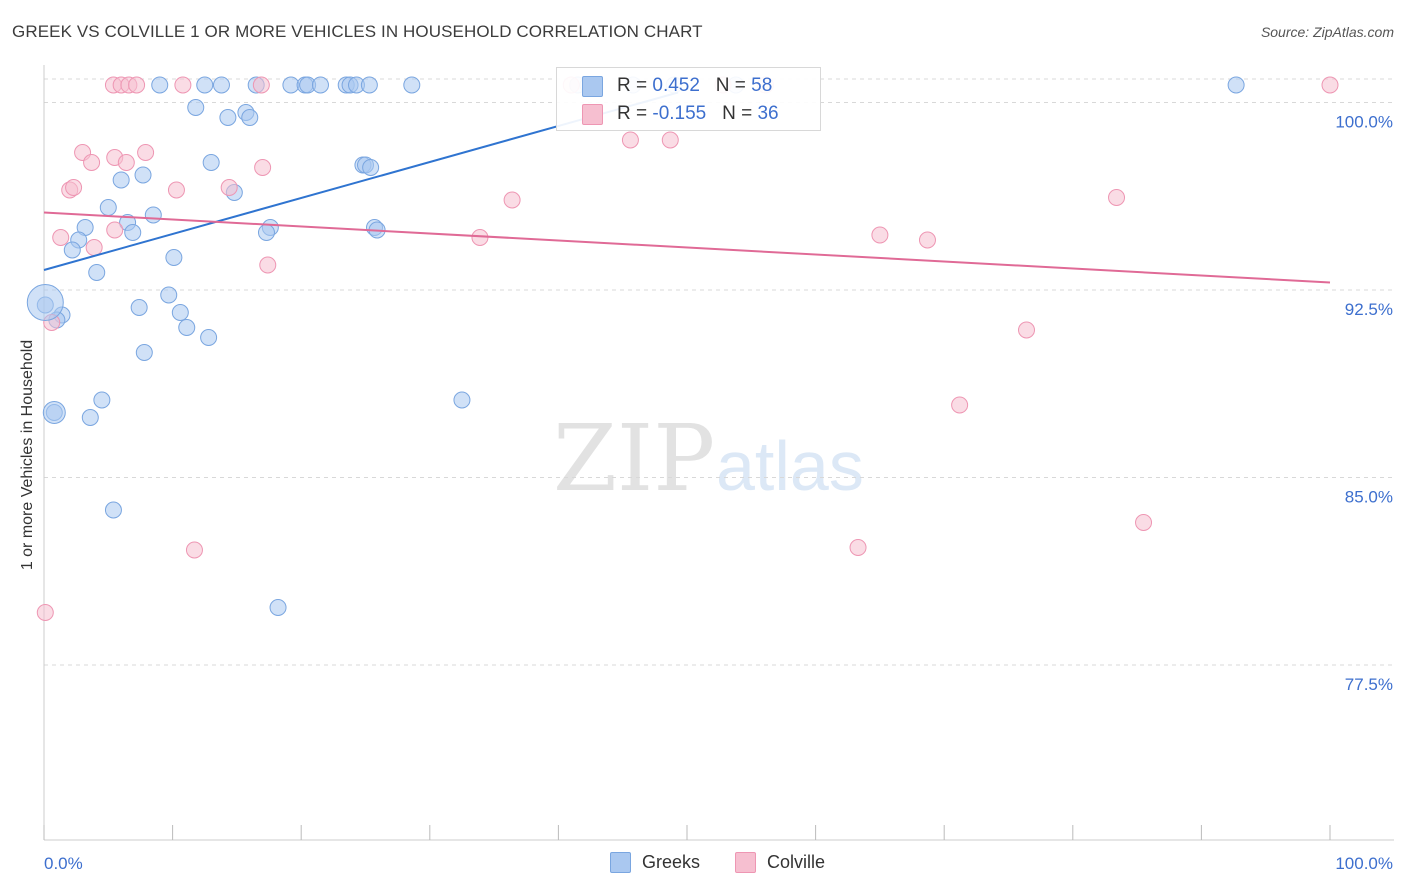 The width and height of the screenshot is (1406, 892). What do you see at coordinates (1364, 863) in the screenshot?
I see `x-tick-label: 100.0%` at bounding box center [1364, 863].